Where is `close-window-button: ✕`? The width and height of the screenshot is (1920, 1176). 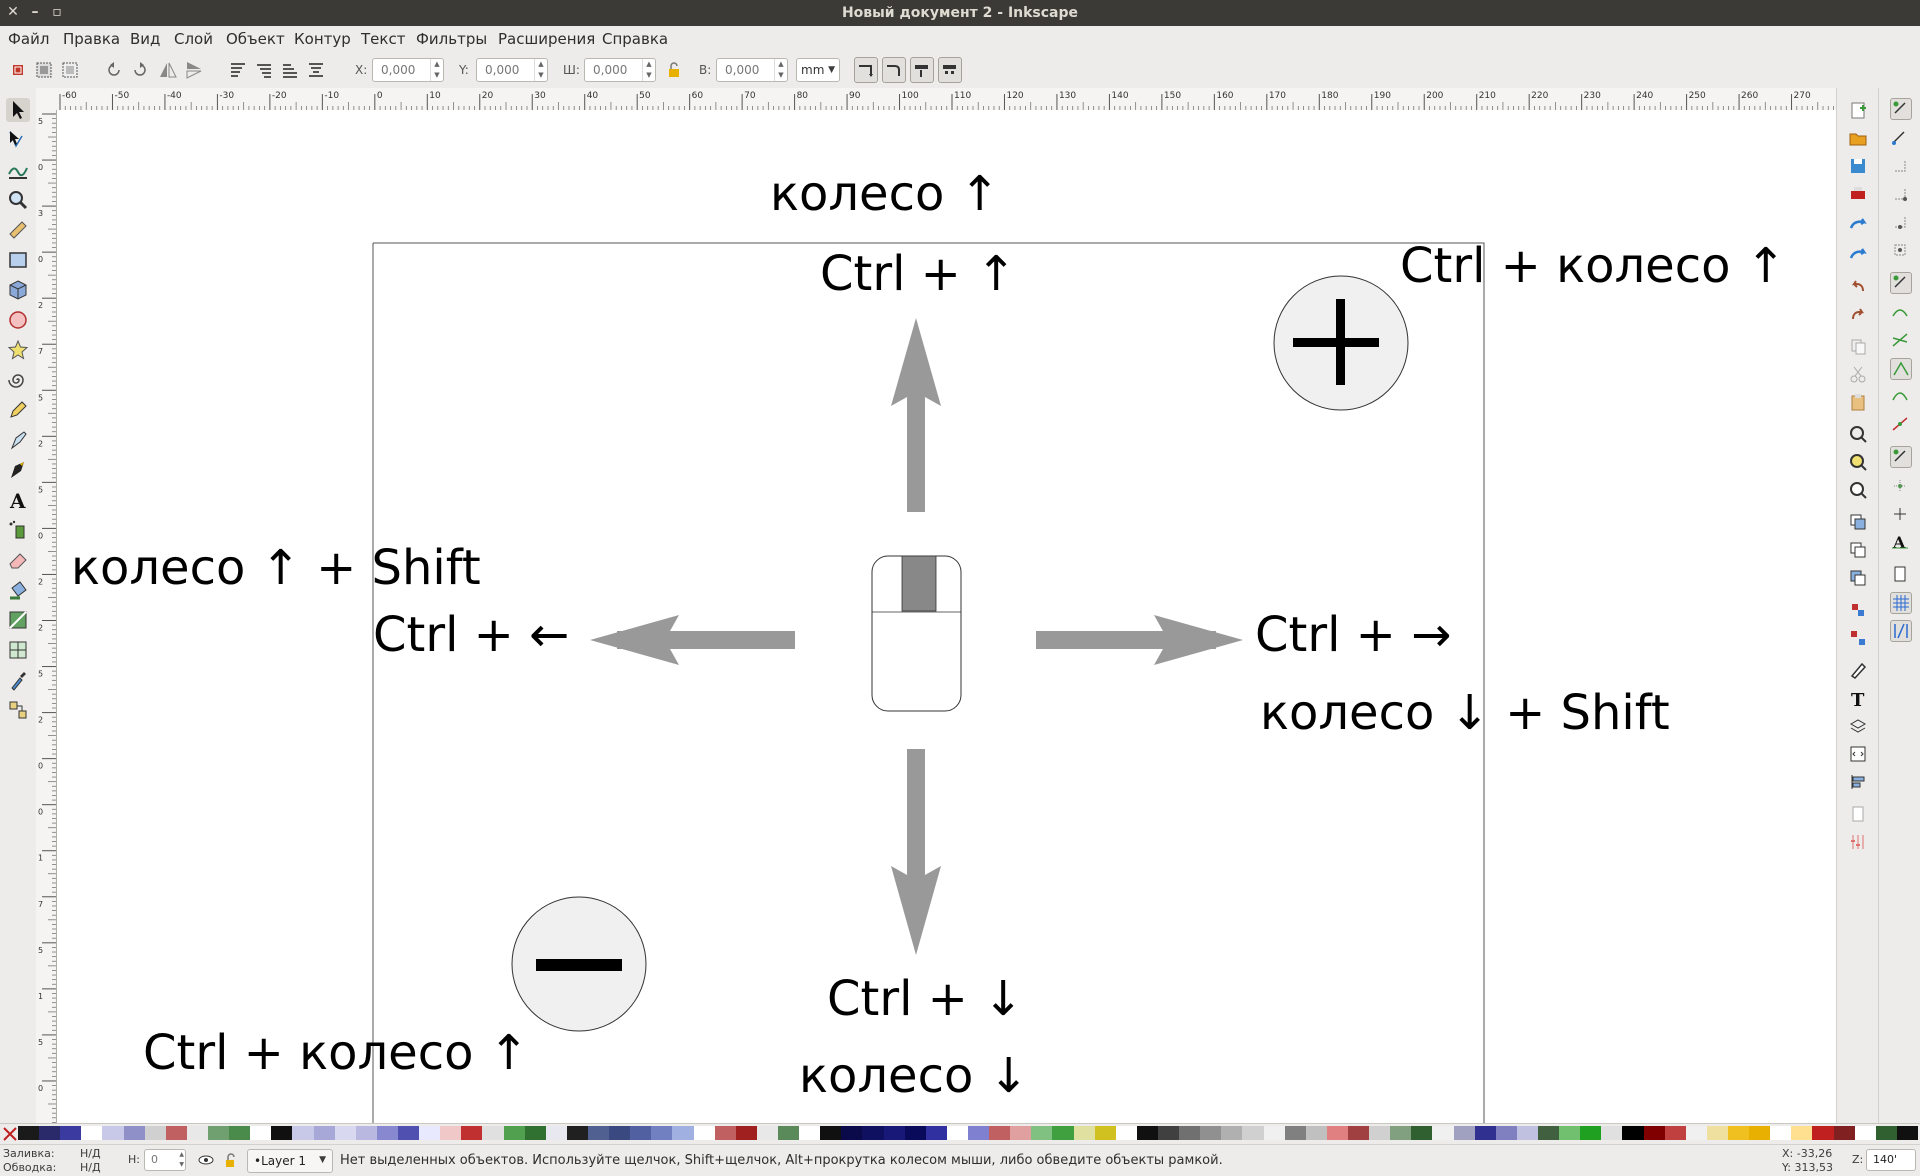
close-window-button: ✕ is located at coordinates (13, 12).